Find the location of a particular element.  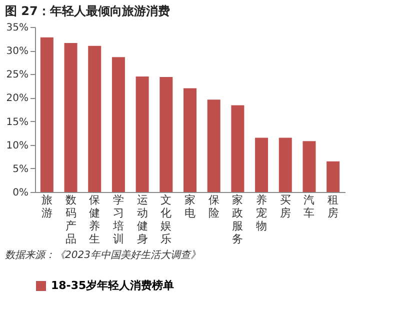

legend-label: 18-35岁年轻人消费榜单 is located at coordinates (112, 285).